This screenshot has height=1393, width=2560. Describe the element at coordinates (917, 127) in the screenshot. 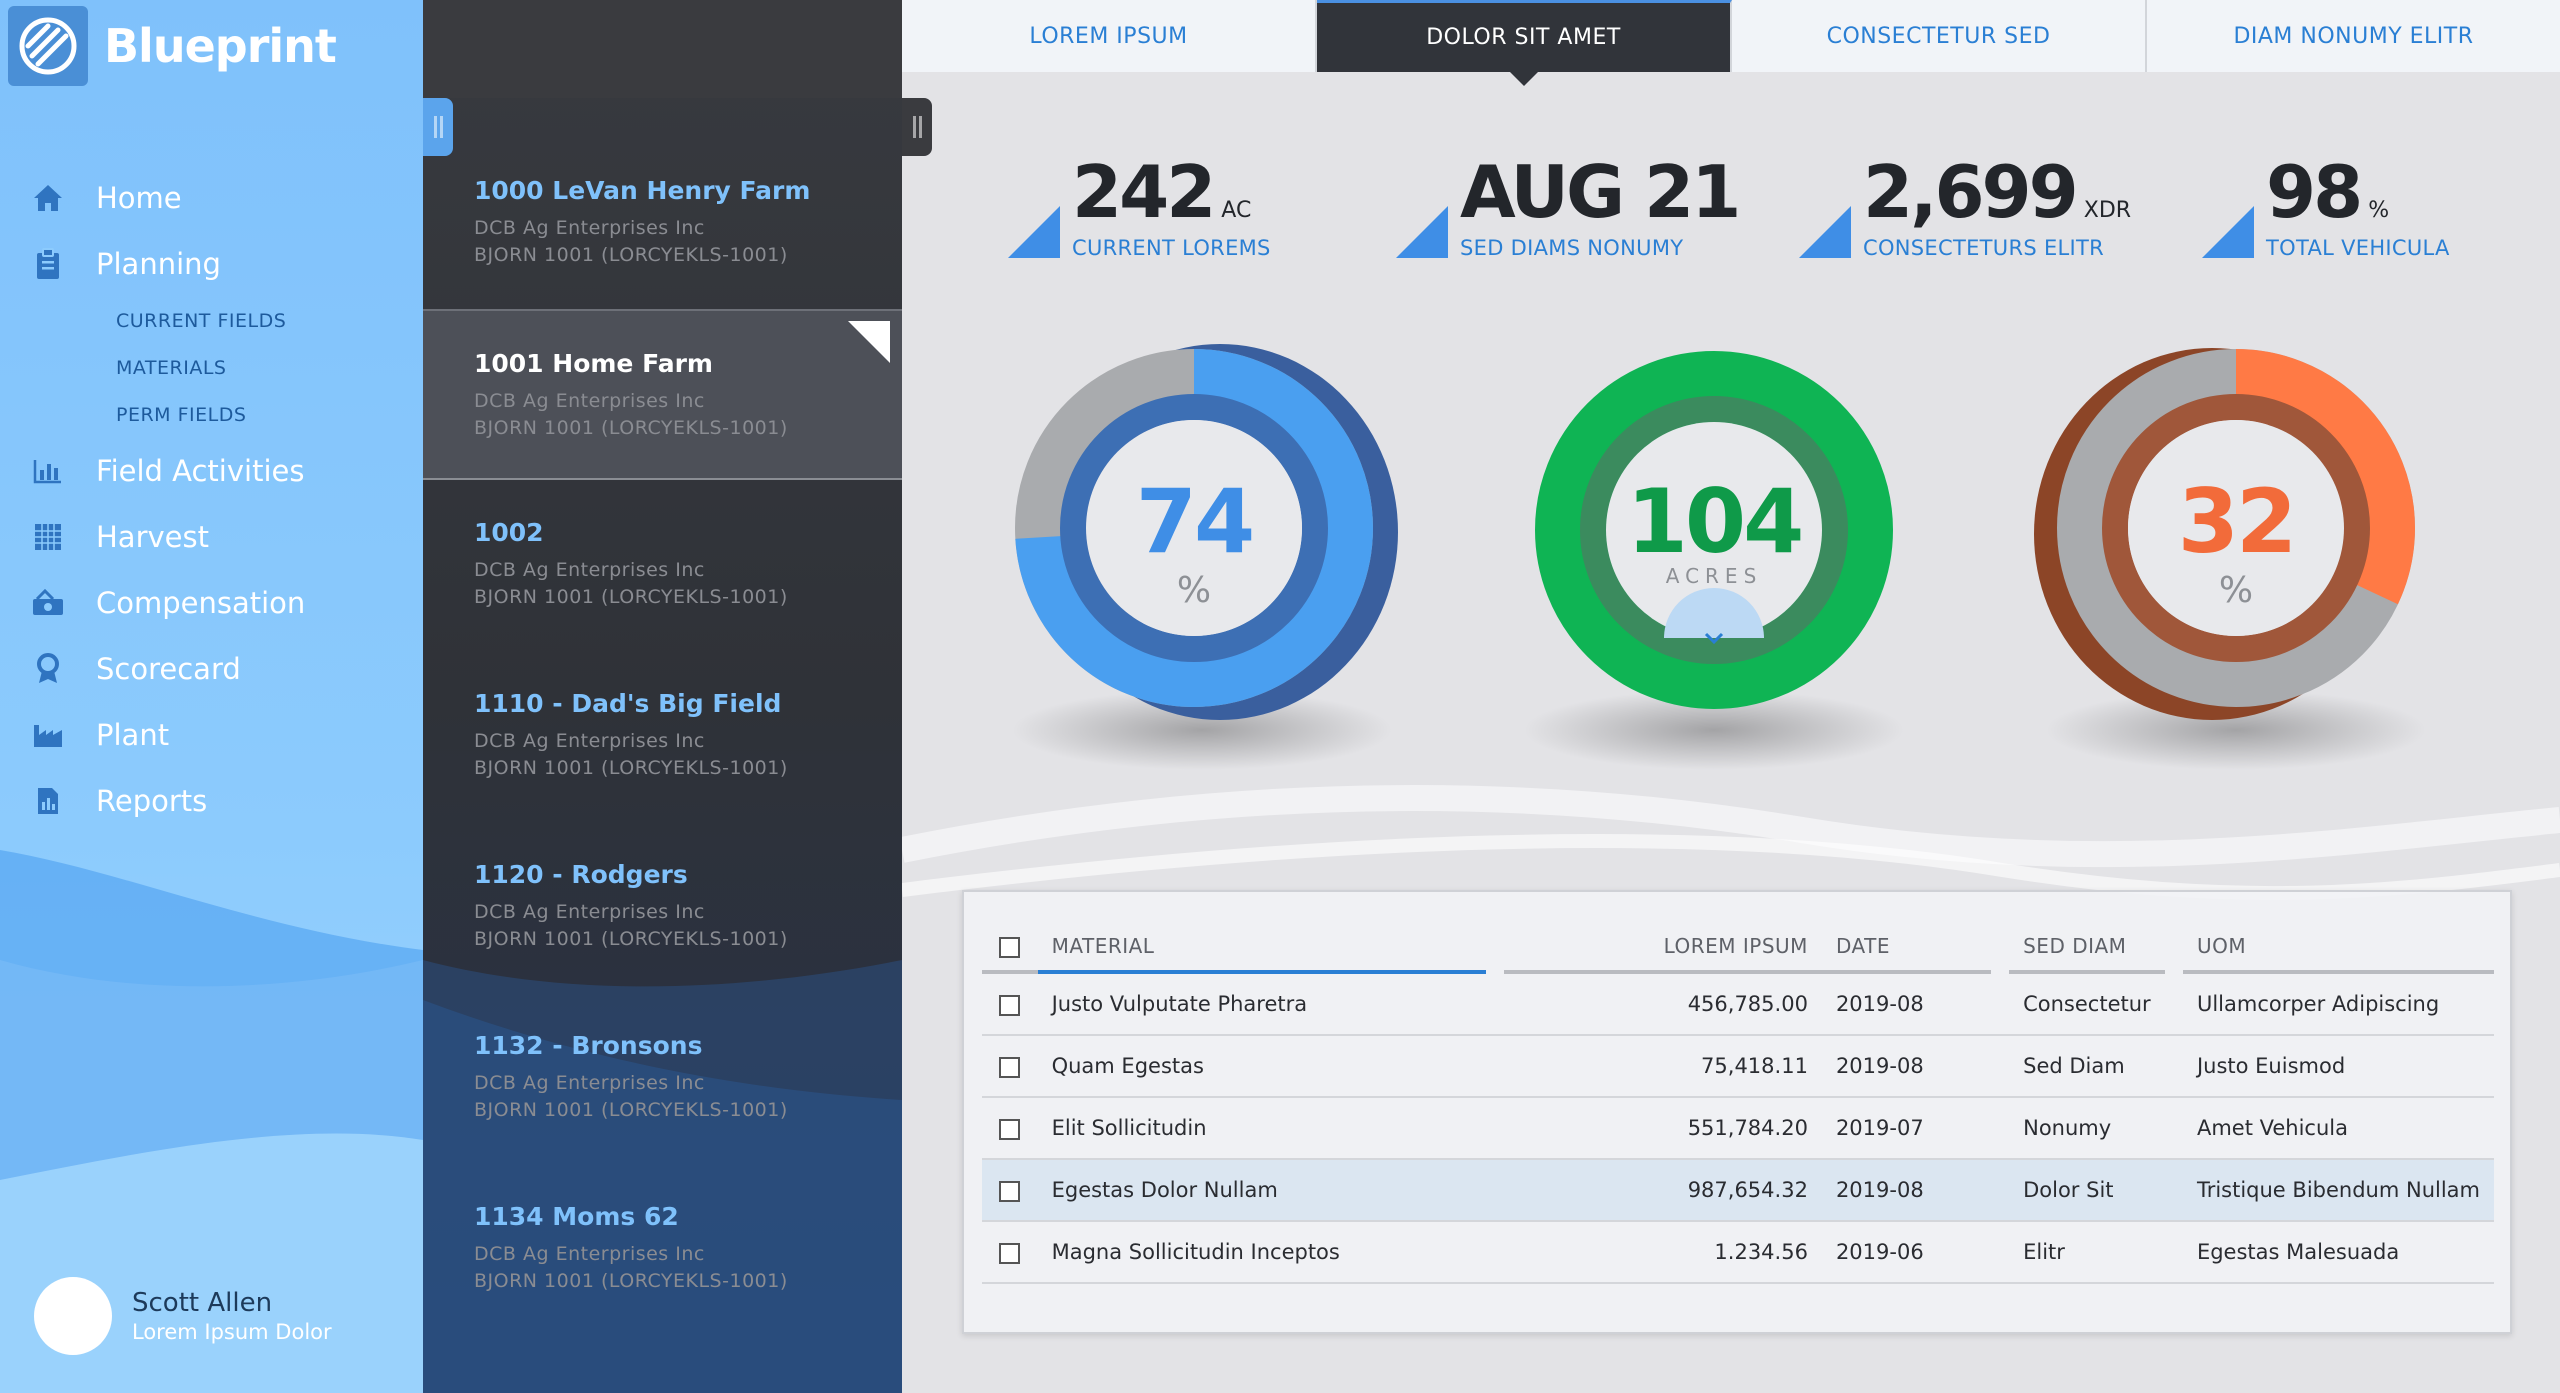

I see `farm-panel-collapse-handle` at that location.